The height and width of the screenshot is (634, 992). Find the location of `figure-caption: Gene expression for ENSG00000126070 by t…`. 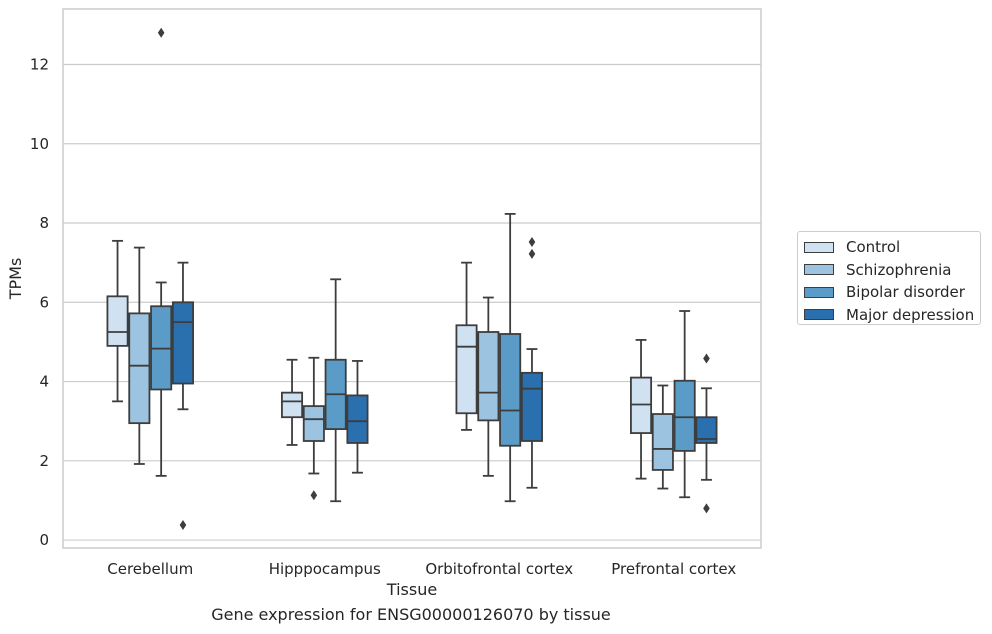

figure-caption: Gene expression for ENSG00000126070 by t… is located at coordinates (411, 614).